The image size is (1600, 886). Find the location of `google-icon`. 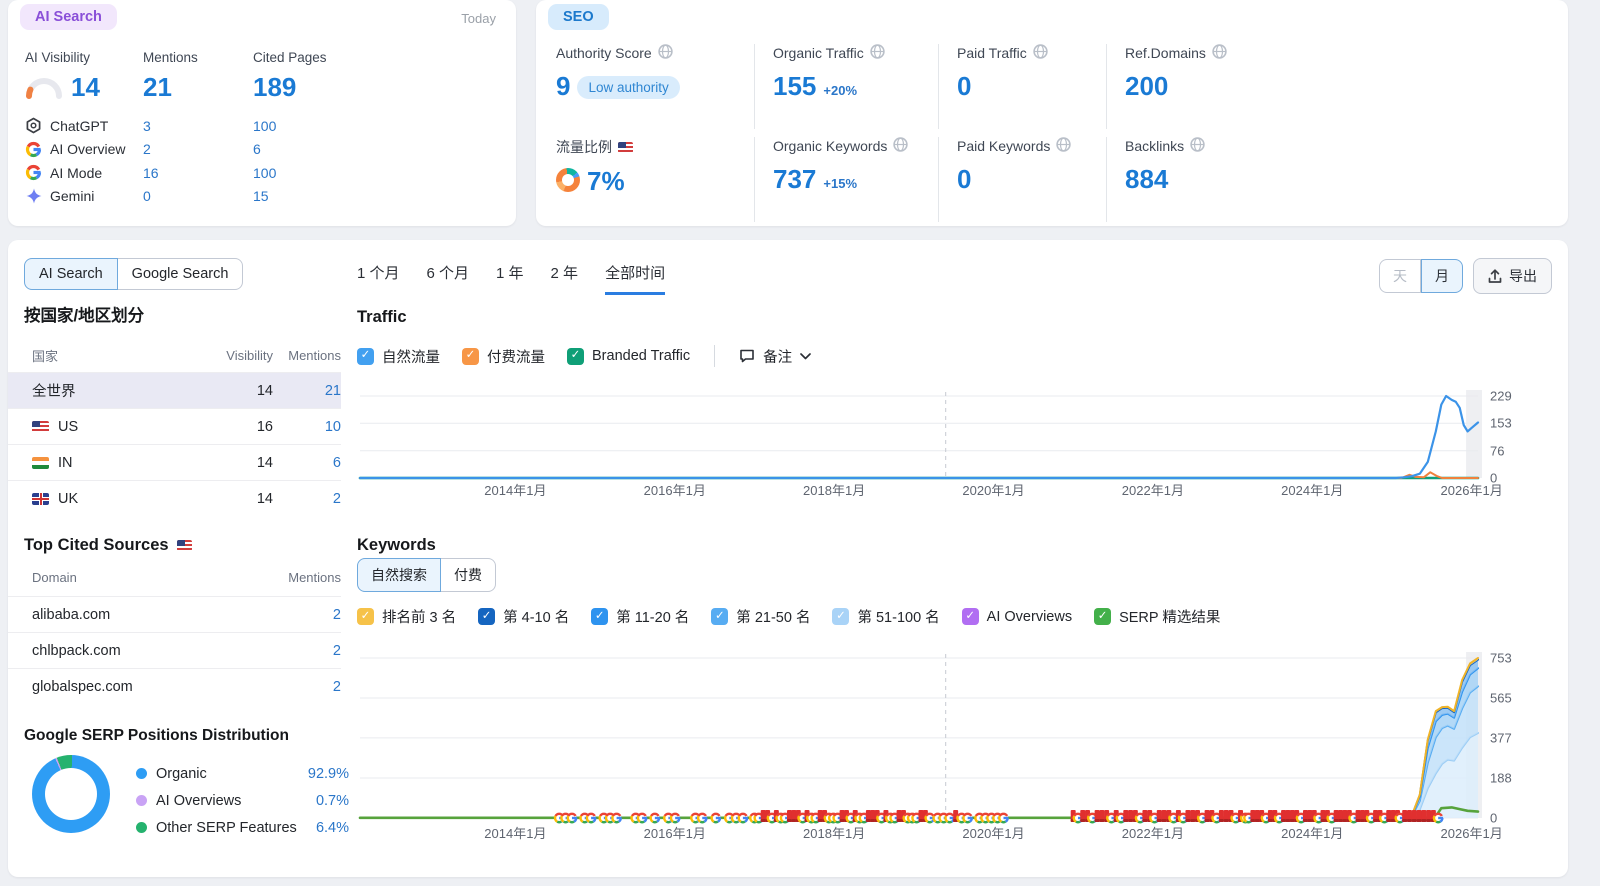

google-icon is located at coordinates (33, 149).